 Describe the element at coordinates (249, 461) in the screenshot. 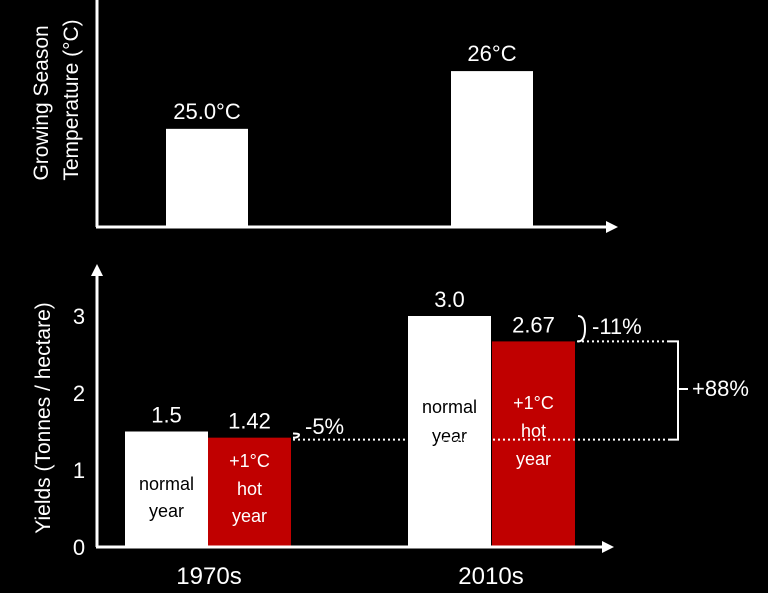

I see `hot-year-inner-label-1970s: +1°C` at that location.